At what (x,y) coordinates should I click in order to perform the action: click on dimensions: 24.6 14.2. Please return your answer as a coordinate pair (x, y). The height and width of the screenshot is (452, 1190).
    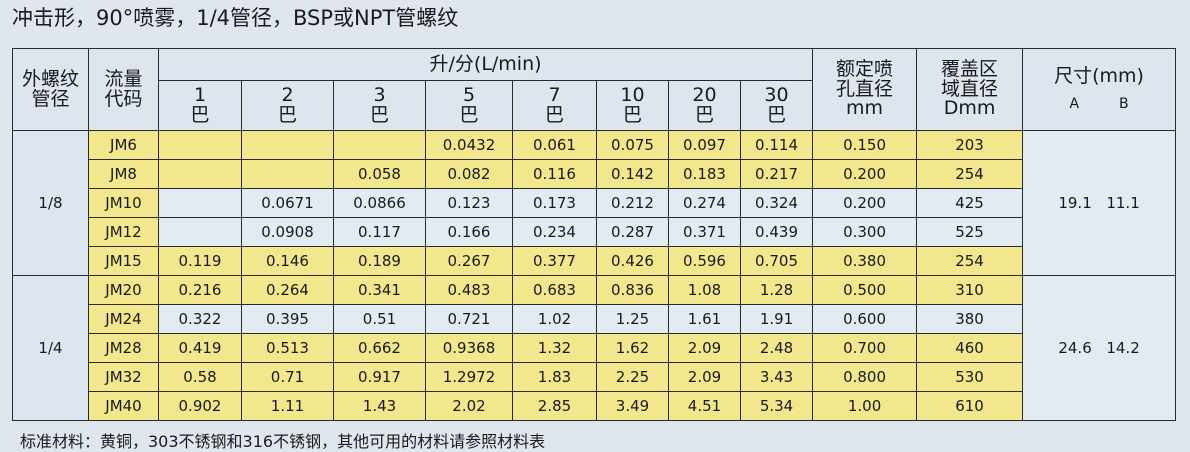
    Looking at the image, I should click on (1099, 348).